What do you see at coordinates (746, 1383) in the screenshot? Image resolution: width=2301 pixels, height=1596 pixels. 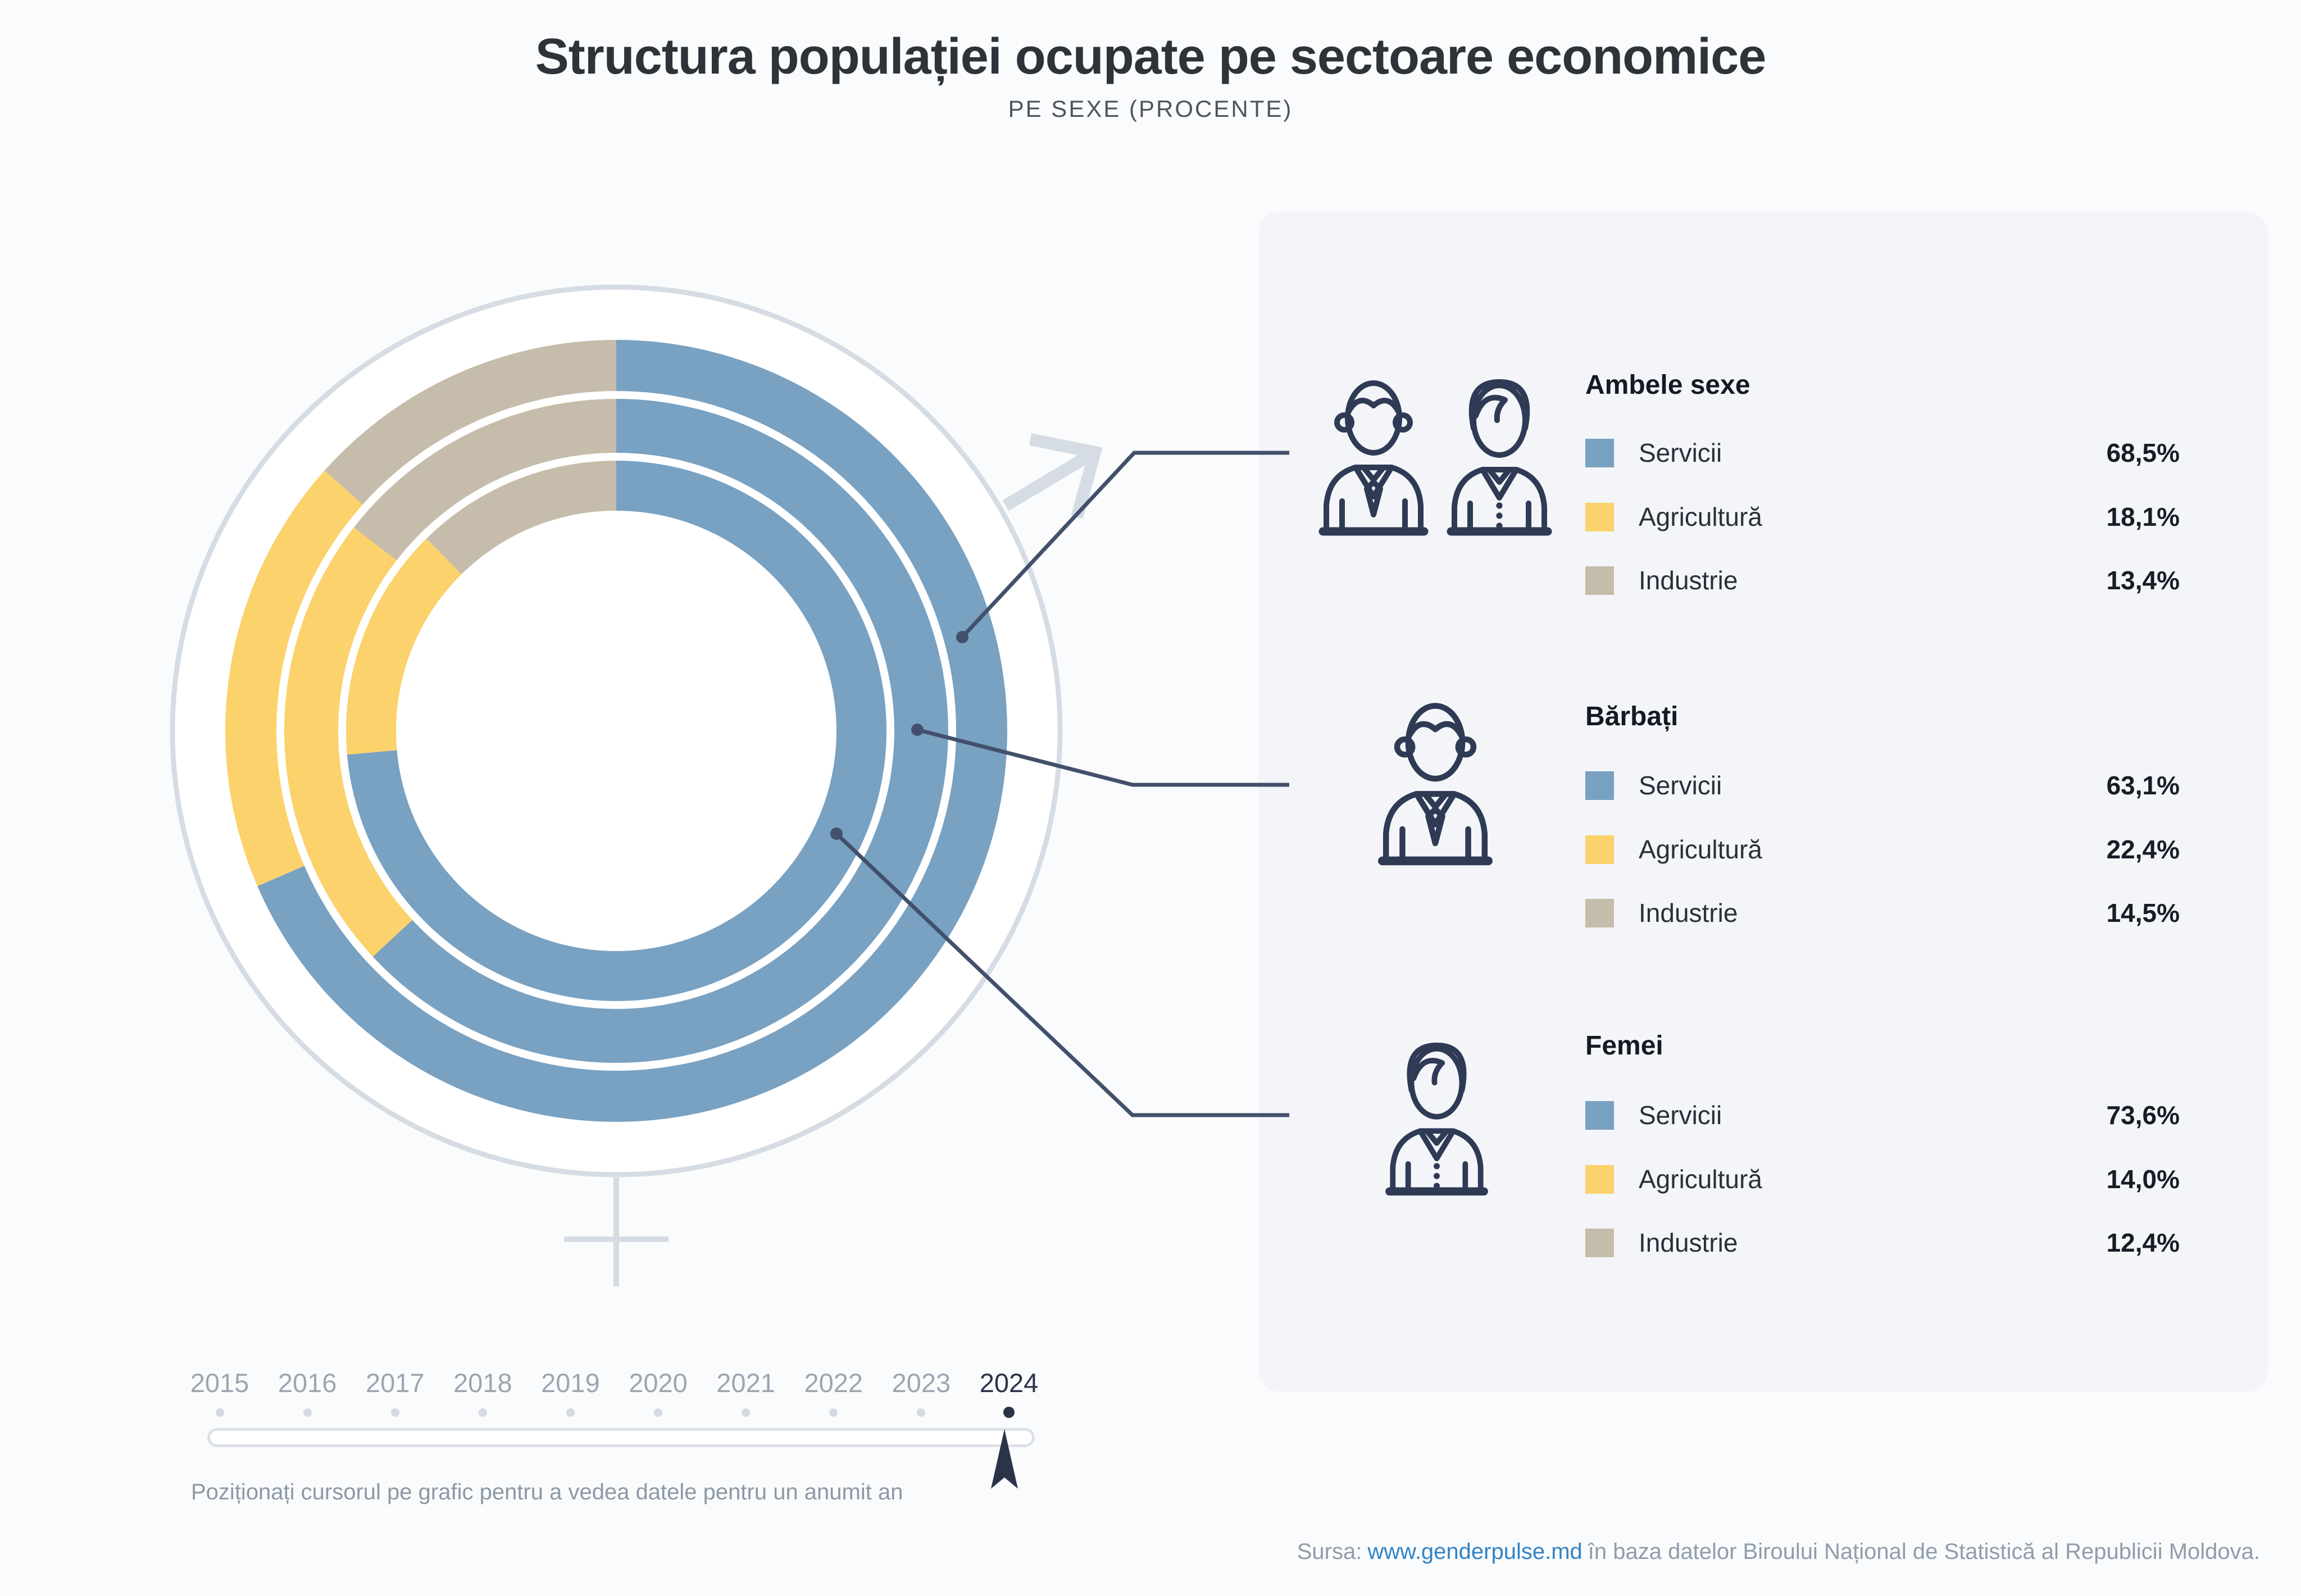 I see `year-label: 2021` at bounding box center [746, 1383].